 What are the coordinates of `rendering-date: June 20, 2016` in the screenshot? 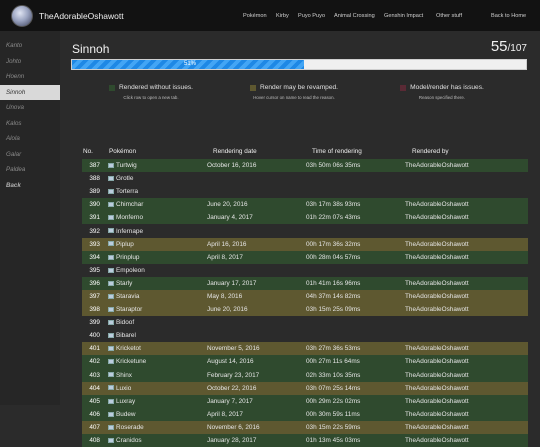 It's located at (227, 205).